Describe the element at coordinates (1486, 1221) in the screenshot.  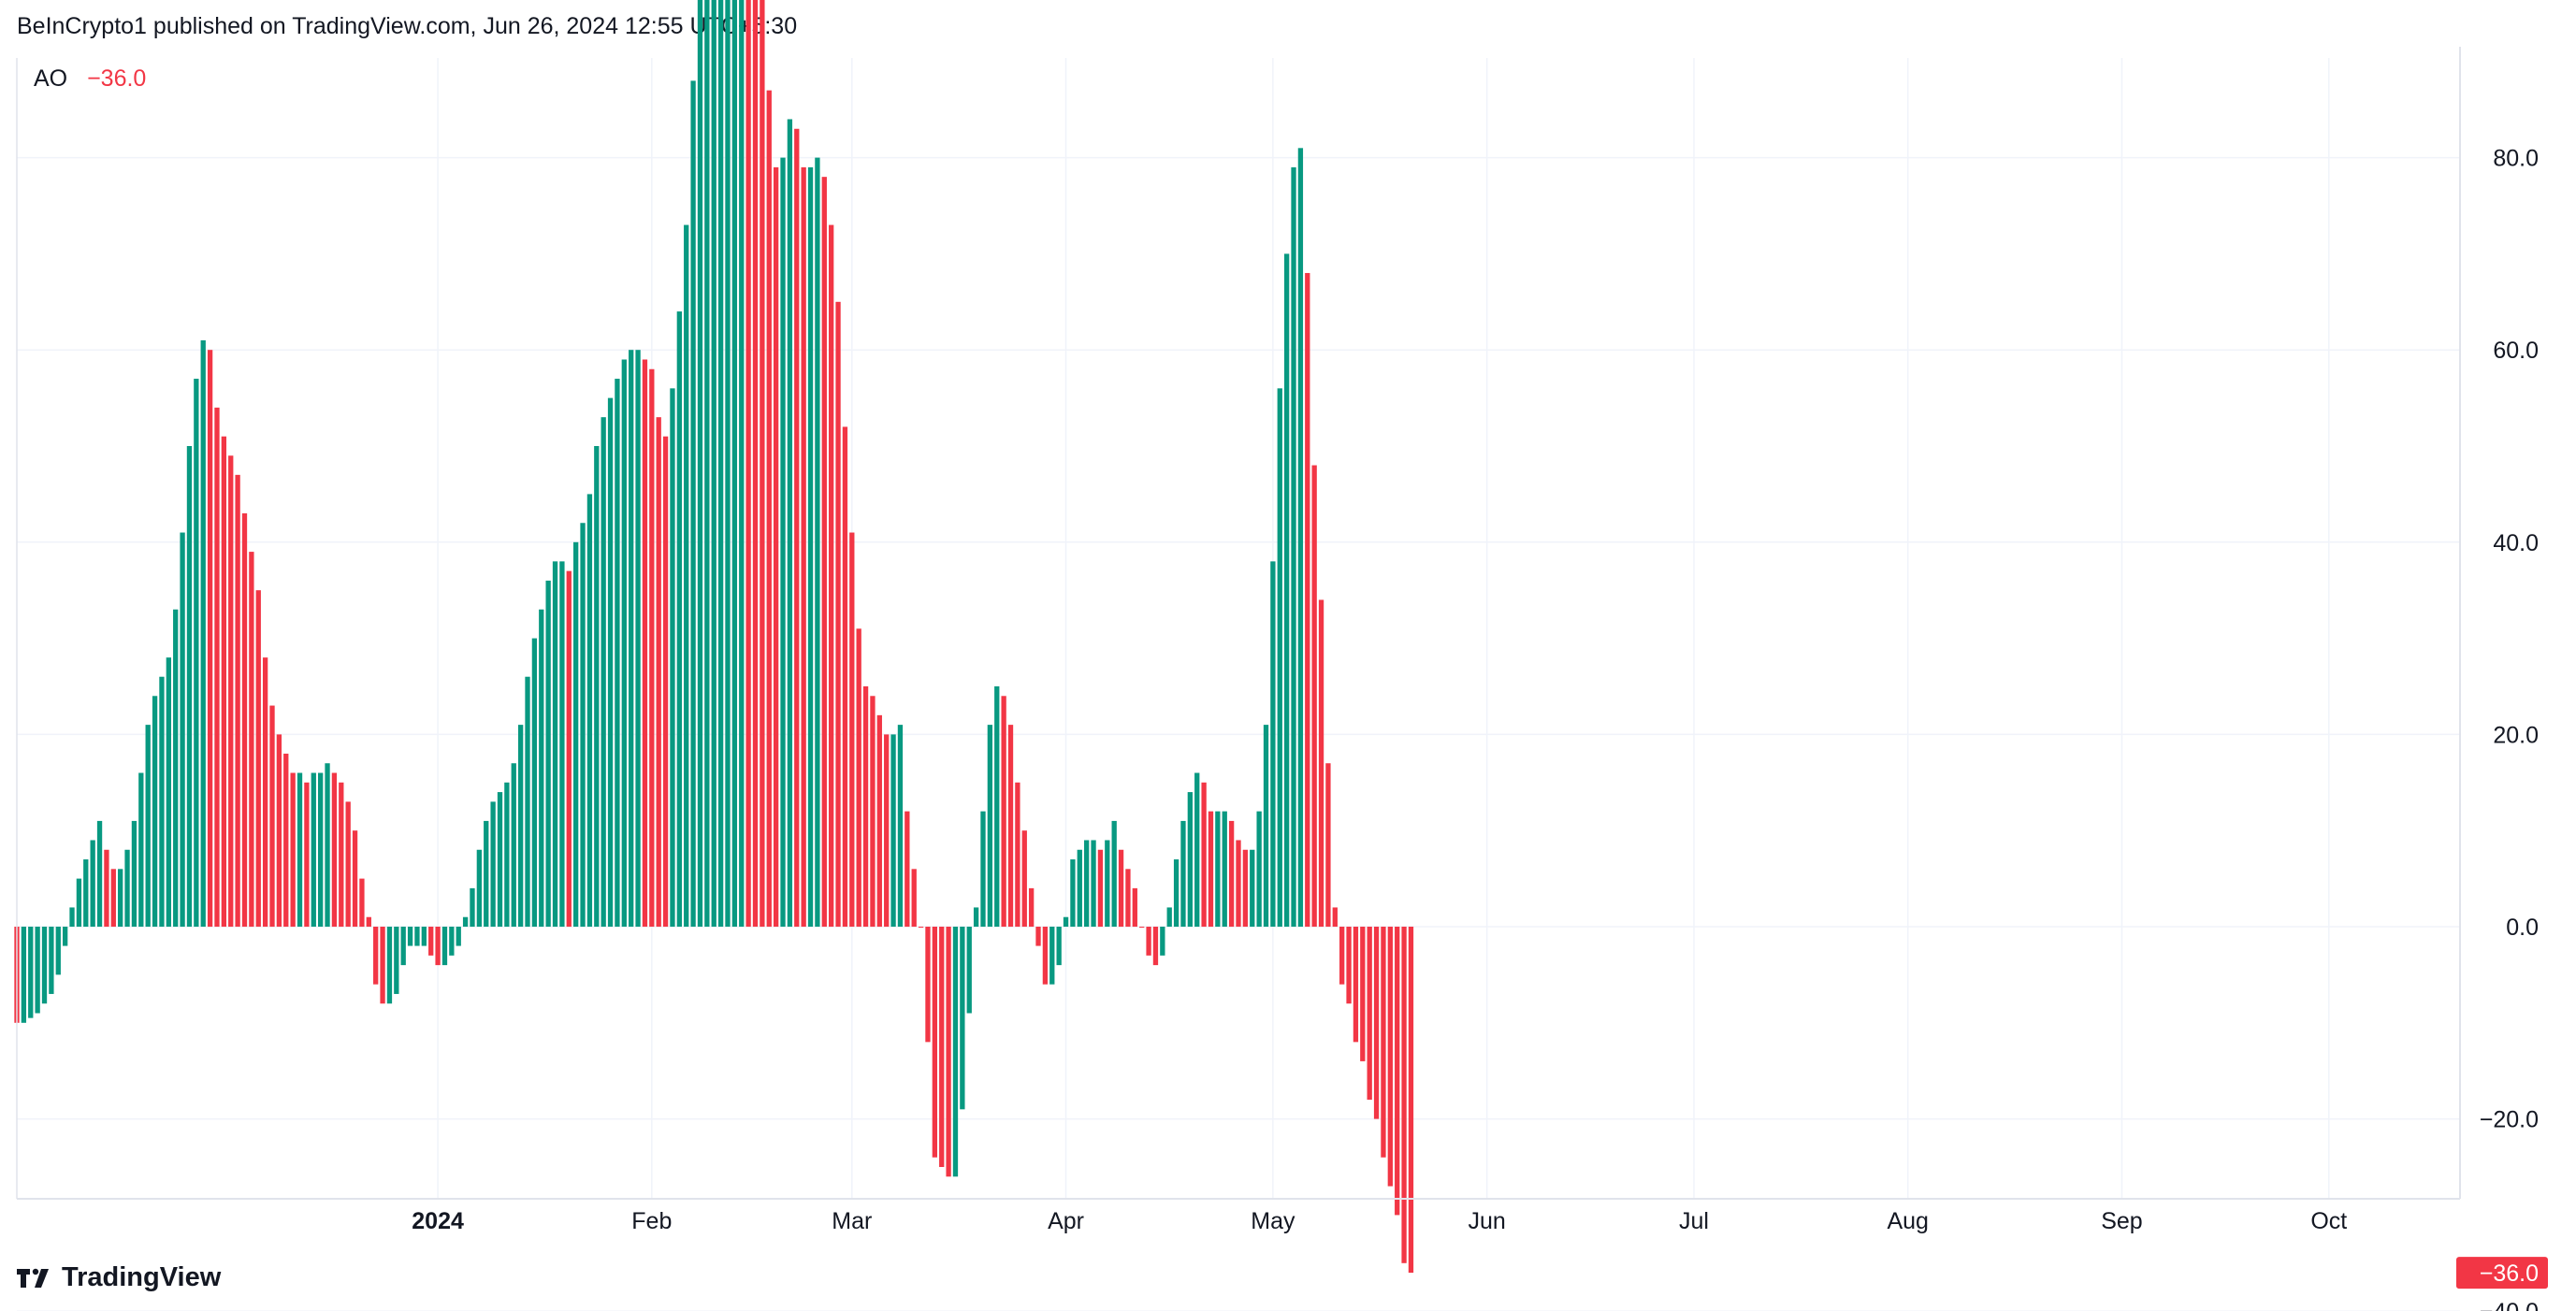
I see `x-tick-label: Jun` at that location.